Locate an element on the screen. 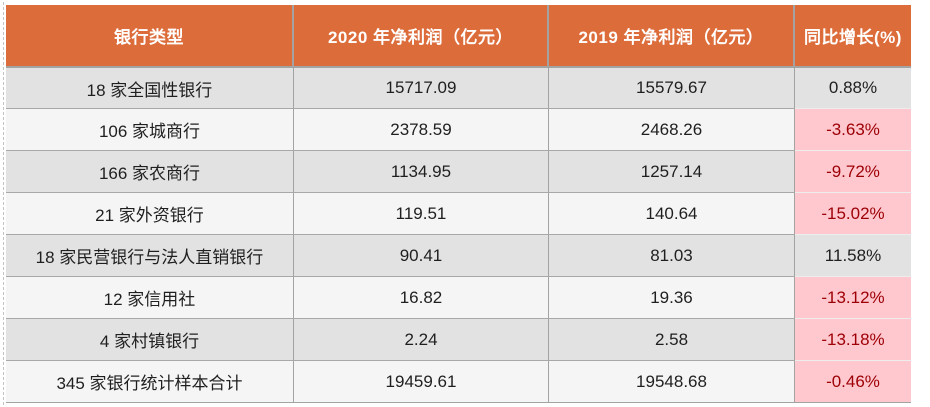 The width and height of the screenshot is (930, 407). bank-type-cell: 106 家城商行 is located at coordinates (150, 129).